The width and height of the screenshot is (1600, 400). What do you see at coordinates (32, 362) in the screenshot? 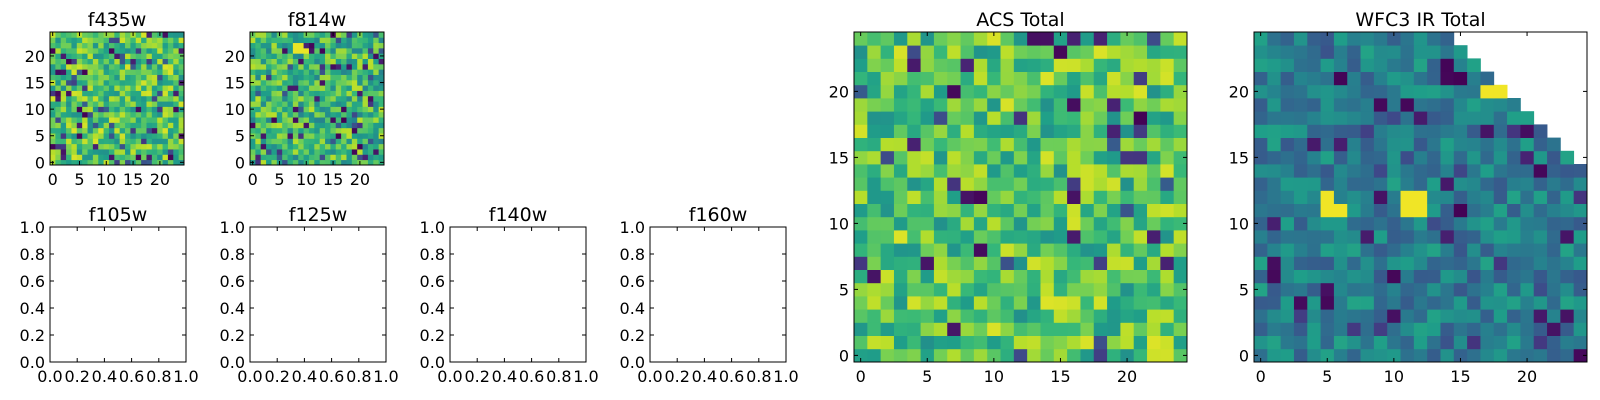
I see `y-tick-label: 0.0` at bounding box center [32, 362].